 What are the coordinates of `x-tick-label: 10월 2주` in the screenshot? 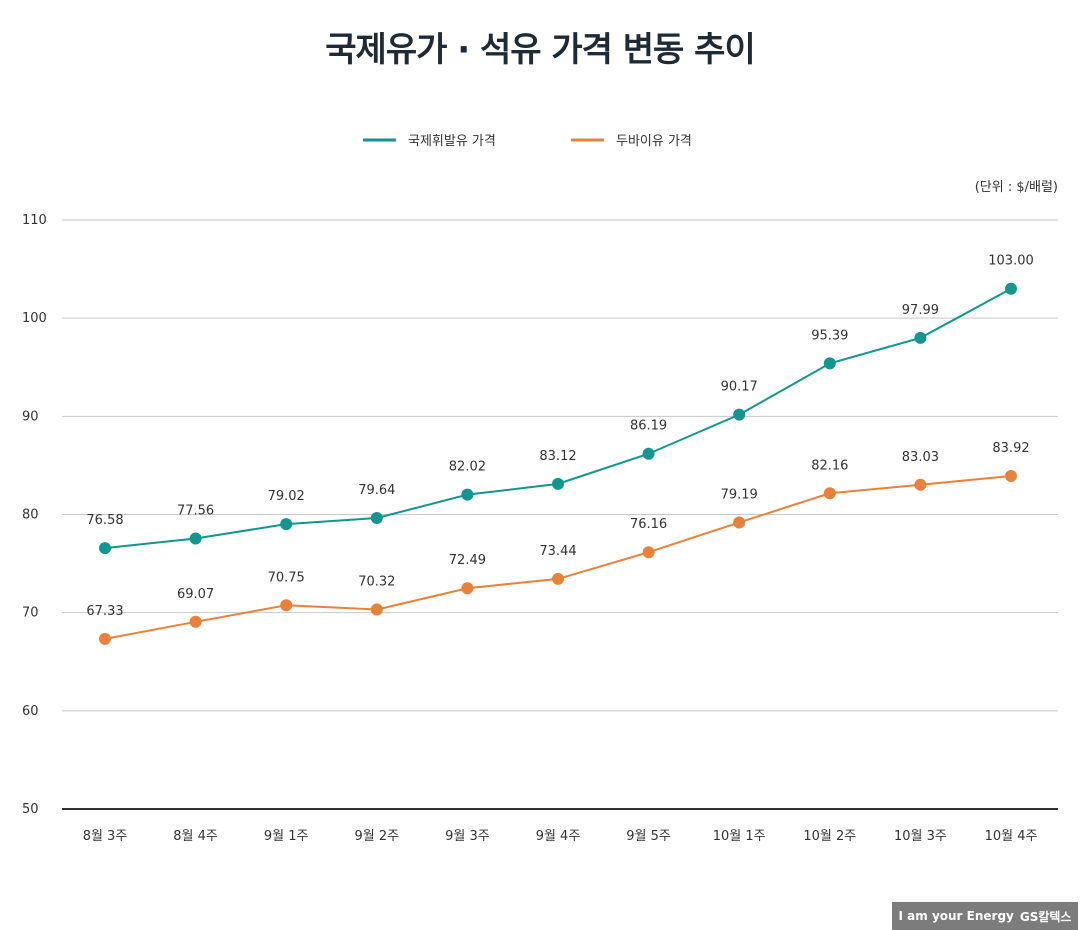 It's located at (829, 836).